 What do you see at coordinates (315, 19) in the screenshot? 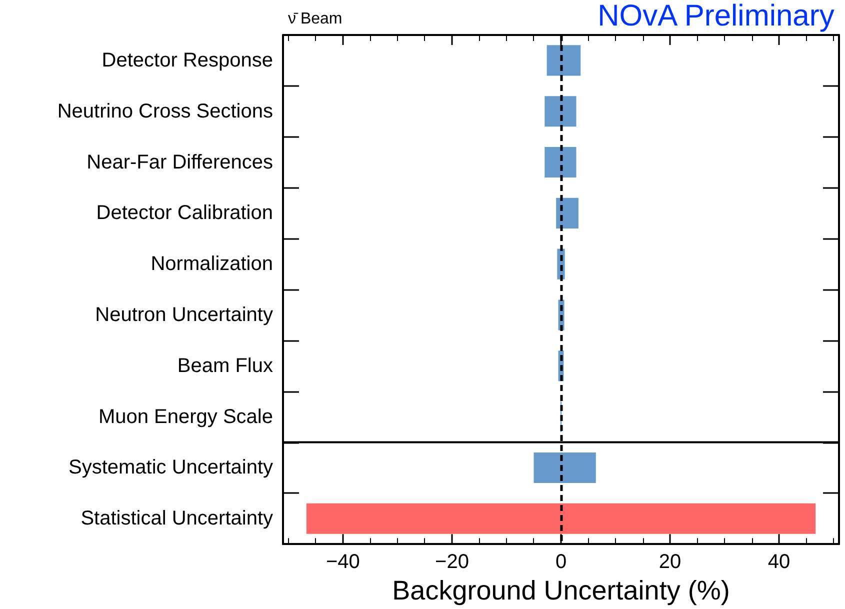
I see `chart-subtitle: ν̄ Beam` at bounding box center [315, 19].